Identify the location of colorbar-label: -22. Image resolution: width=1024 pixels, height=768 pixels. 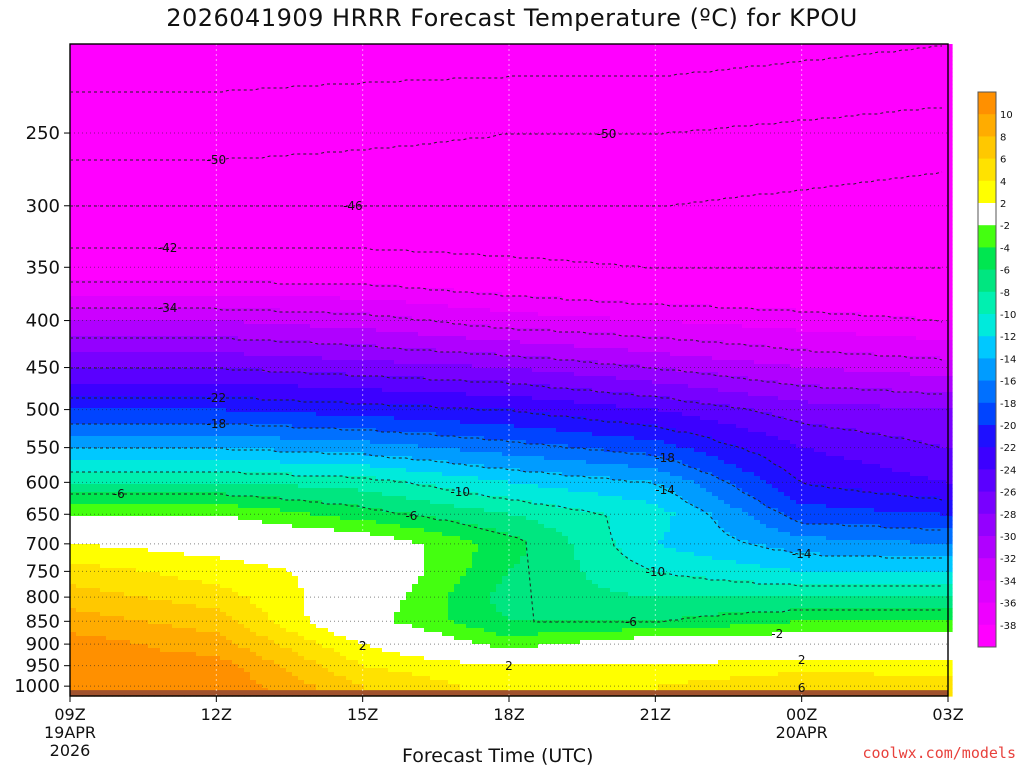
(1008, 448).